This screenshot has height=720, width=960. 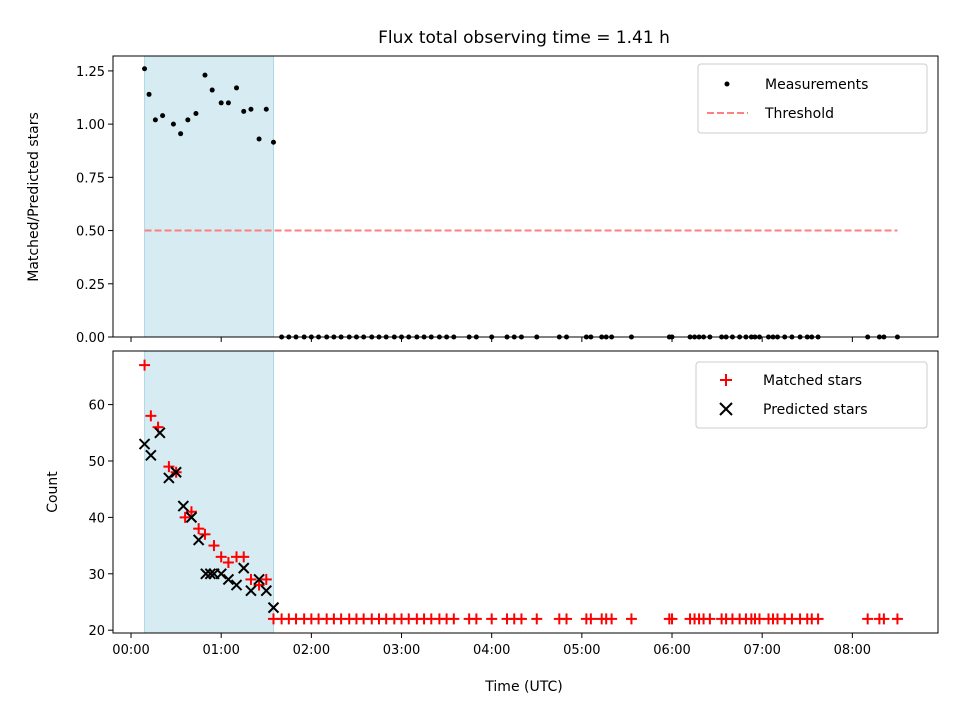 What do you see at coordinates (96, 406) in the screenshot?
I see `y-tick-label: 60` at bounding box center [96, 406].